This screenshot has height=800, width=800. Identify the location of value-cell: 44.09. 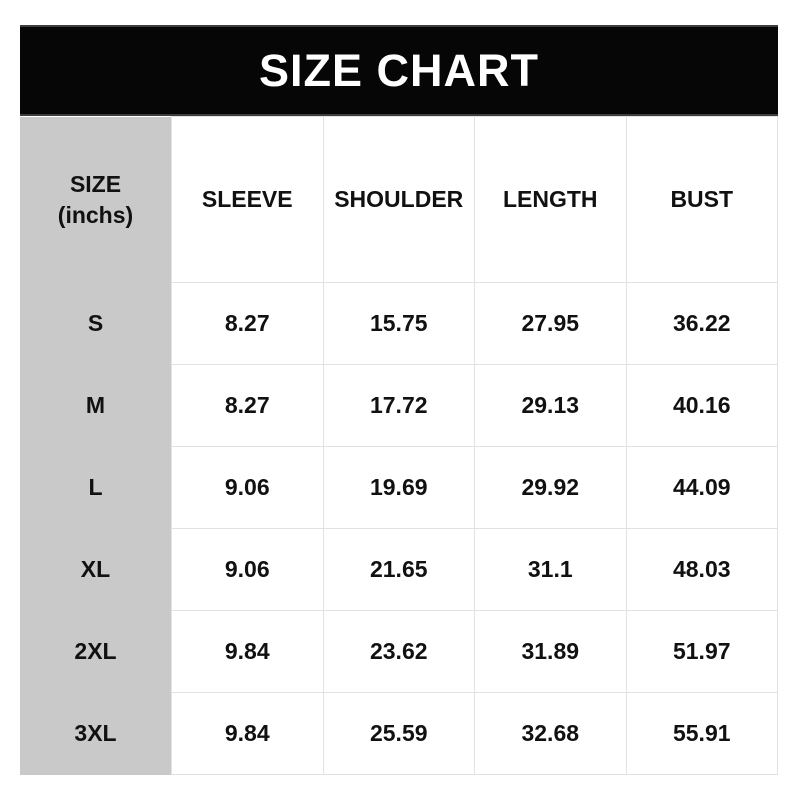
(701, 487).